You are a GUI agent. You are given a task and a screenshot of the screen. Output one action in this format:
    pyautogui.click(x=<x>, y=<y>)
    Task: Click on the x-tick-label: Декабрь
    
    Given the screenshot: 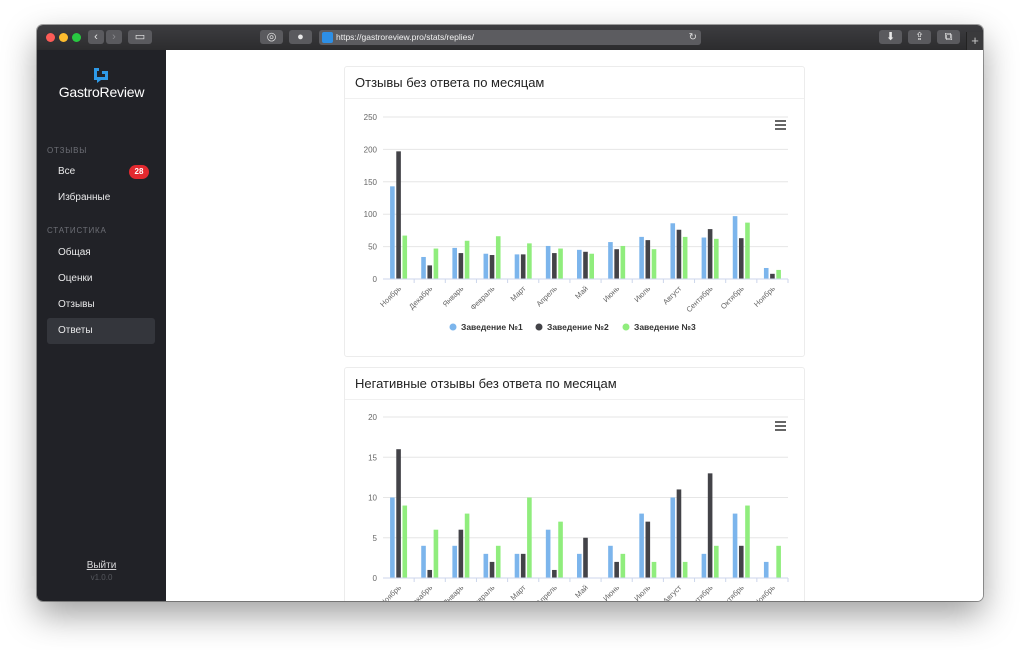 What is the action you would take?
    pyautogui.click(x=420, y=297)
    